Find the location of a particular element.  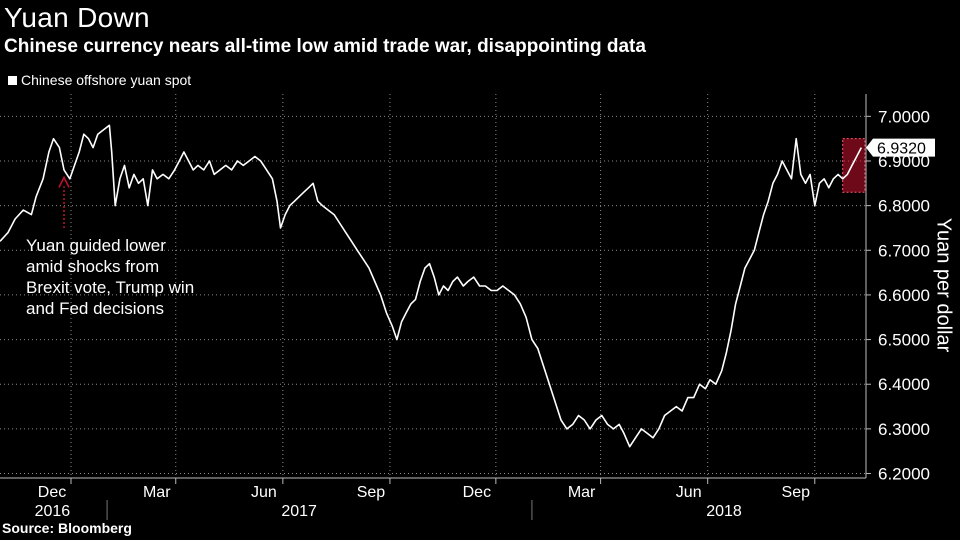

legend: Chinese offshore yuan spot is located at coordinates (99, 80).